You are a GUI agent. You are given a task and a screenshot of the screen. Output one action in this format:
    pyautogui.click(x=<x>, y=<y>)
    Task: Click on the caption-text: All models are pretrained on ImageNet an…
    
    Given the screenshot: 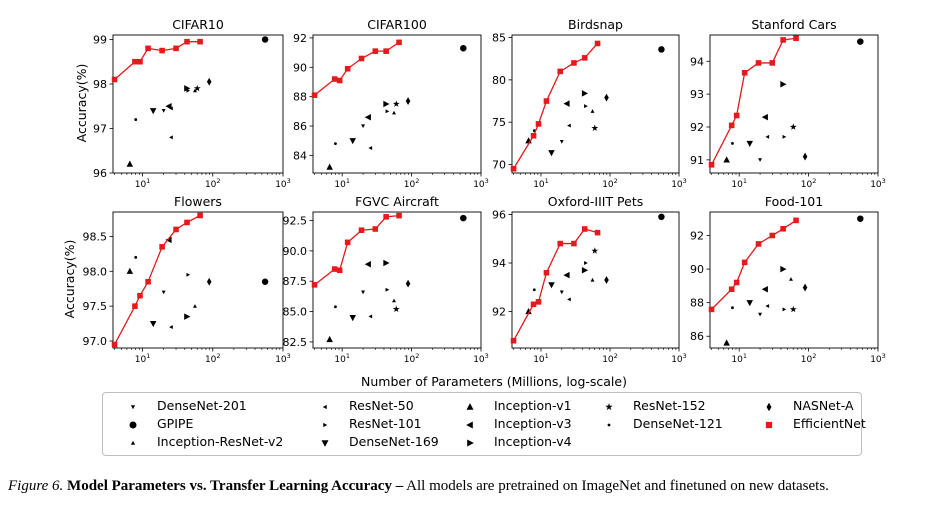 What is the action you would take?
    pyautogui.click(x=617, y=486)
    